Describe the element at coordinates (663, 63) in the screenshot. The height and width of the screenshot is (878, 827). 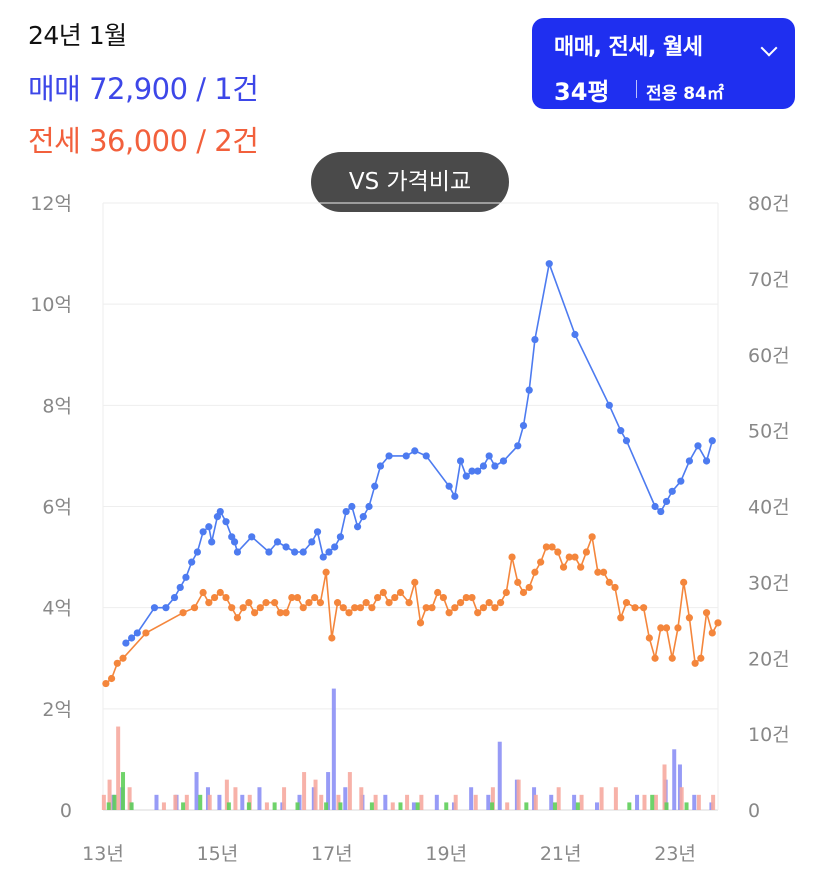
I see `trade-type-filter-button: 매매, 전세, 월세 34평 전용 84㎡` at that location.